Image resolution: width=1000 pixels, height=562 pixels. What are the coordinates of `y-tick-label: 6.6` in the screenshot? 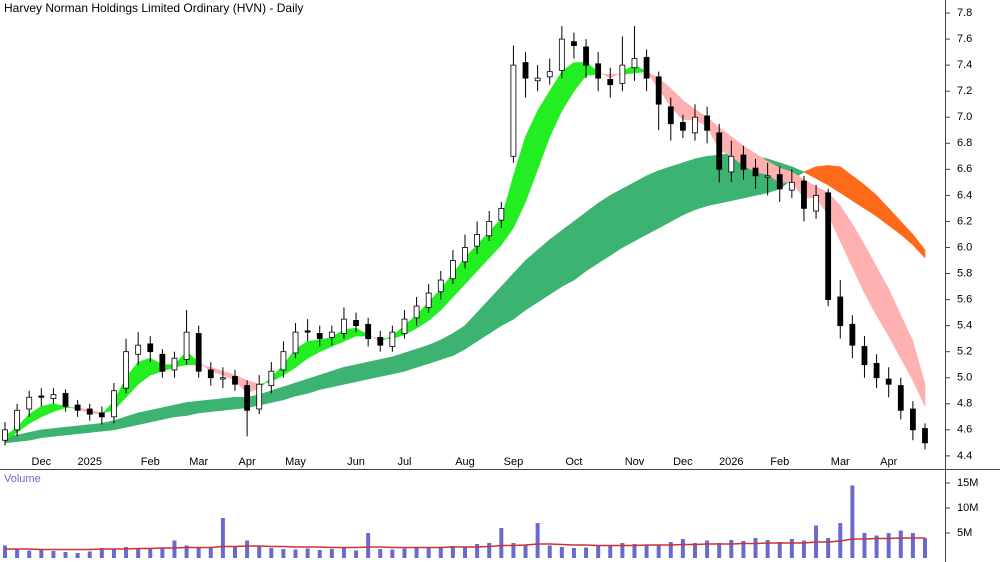 It's located at (964, 169).